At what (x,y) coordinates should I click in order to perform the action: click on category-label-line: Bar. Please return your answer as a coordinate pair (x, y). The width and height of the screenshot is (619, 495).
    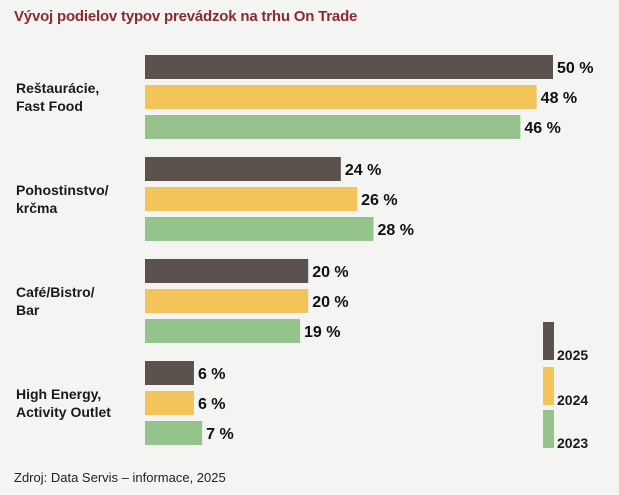
    Looking at the image, I should click on (28, 310).